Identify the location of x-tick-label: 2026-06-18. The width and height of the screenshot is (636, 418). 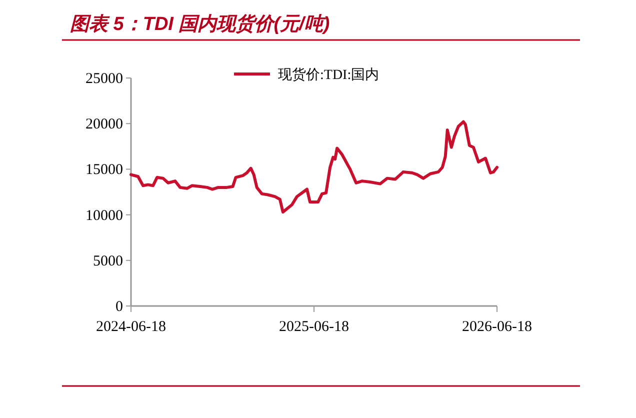
(497, 327).